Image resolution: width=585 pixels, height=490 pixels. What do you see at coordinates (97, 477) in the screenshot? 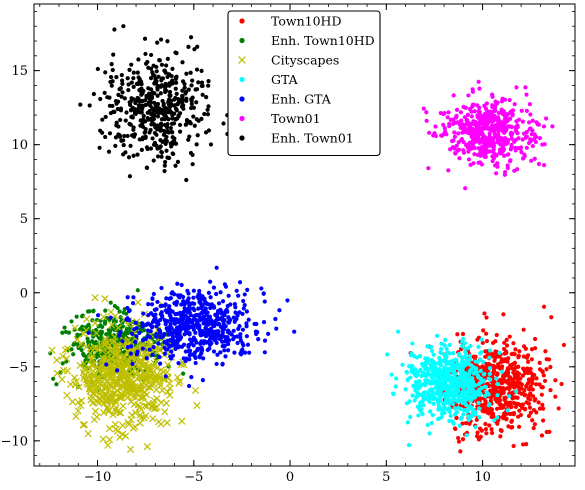
I see `x-tick-label: −10` at bounding box center [97, 477].